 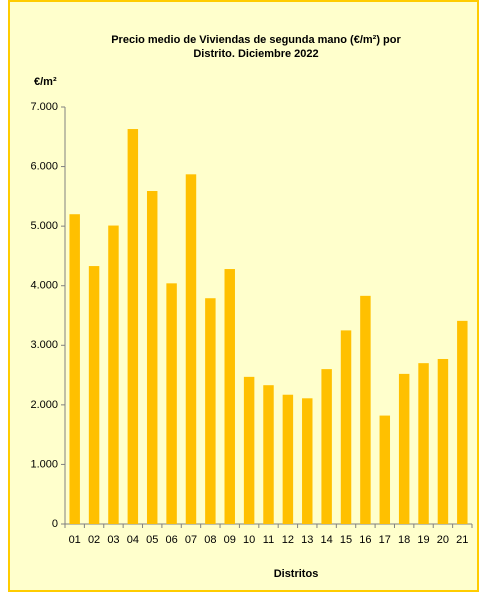 What do you see at coordinates (230, 540) in the screenshot?
I see `x-tick-label: 09` at bounding box center [230, 540].